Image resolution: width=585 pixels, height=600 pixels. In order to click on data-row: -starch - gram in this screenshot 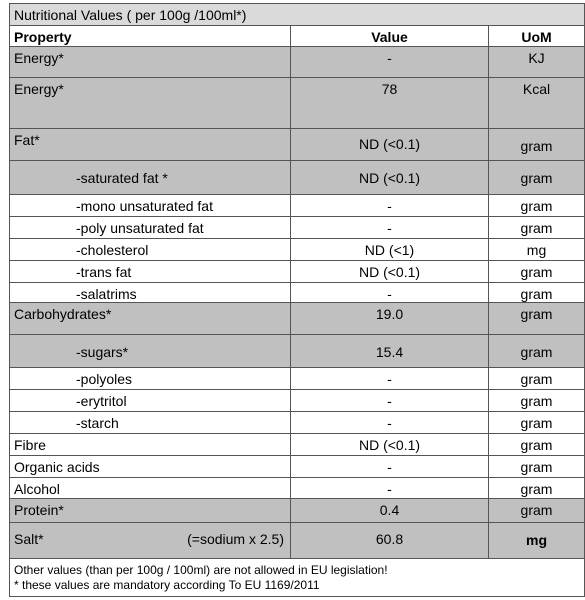, I will do `click(297, 422)`.